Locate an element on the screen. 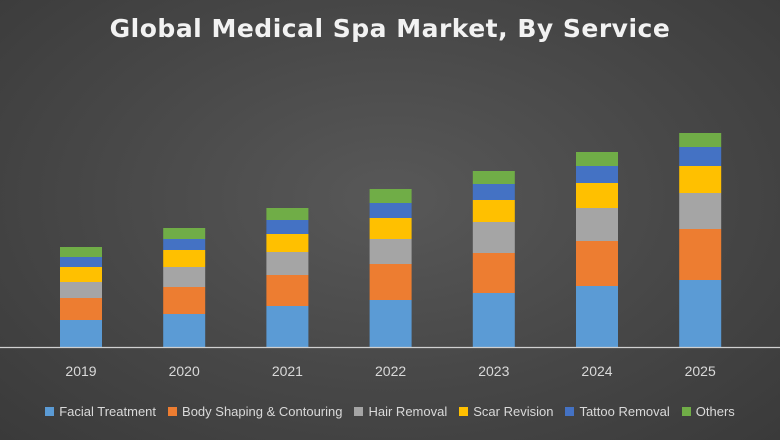 The height and width of the screenshot is (440, 780). legend-item: Hair Removal is located at coordinates (400, 411).